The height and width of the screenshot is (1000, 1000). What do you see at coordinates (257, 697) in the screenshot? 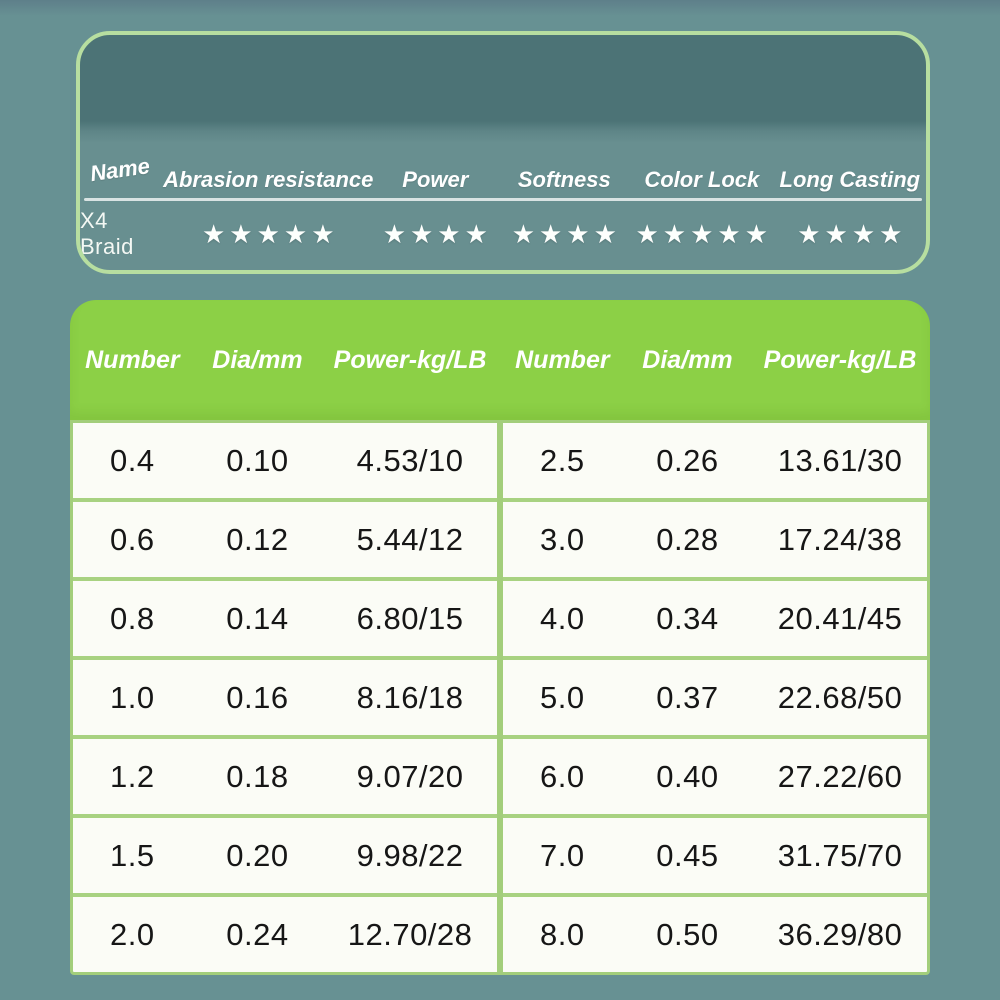
I see `spec-table-cell: 0.16` at bounding box center [257, 697].